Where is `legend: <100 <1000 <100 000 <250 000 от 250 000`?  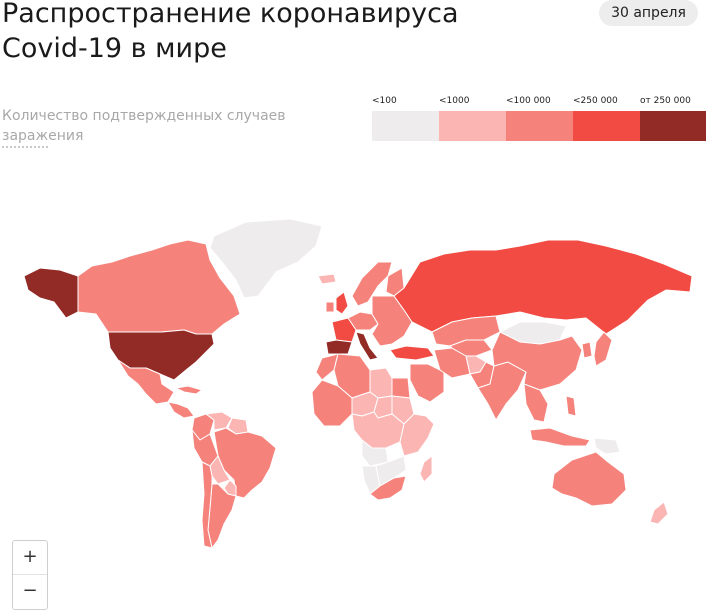
legend: <100 <1000 <100 000 <250 000 от 250 000 is located at coordinates (540, 118).